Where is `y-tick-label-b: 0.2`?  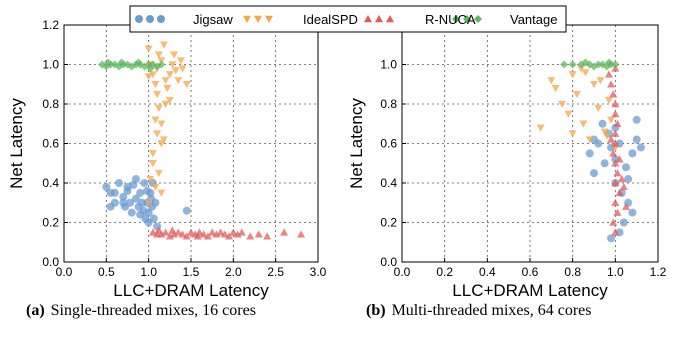 y-tick-label-b: 0.2 is located at coordinates (388, 223).